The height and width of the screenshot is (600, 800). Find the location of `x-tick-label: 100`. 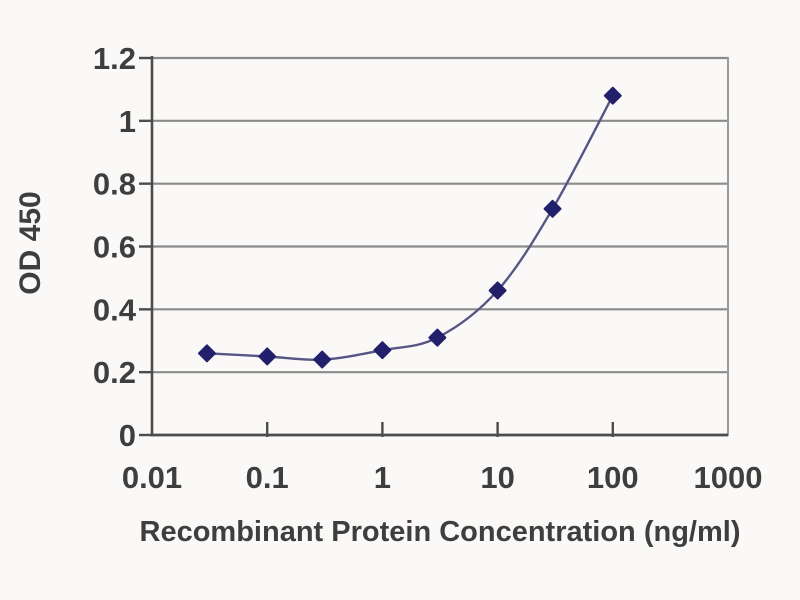

x-tick-label: 100 is located at coordinates (613, 477).